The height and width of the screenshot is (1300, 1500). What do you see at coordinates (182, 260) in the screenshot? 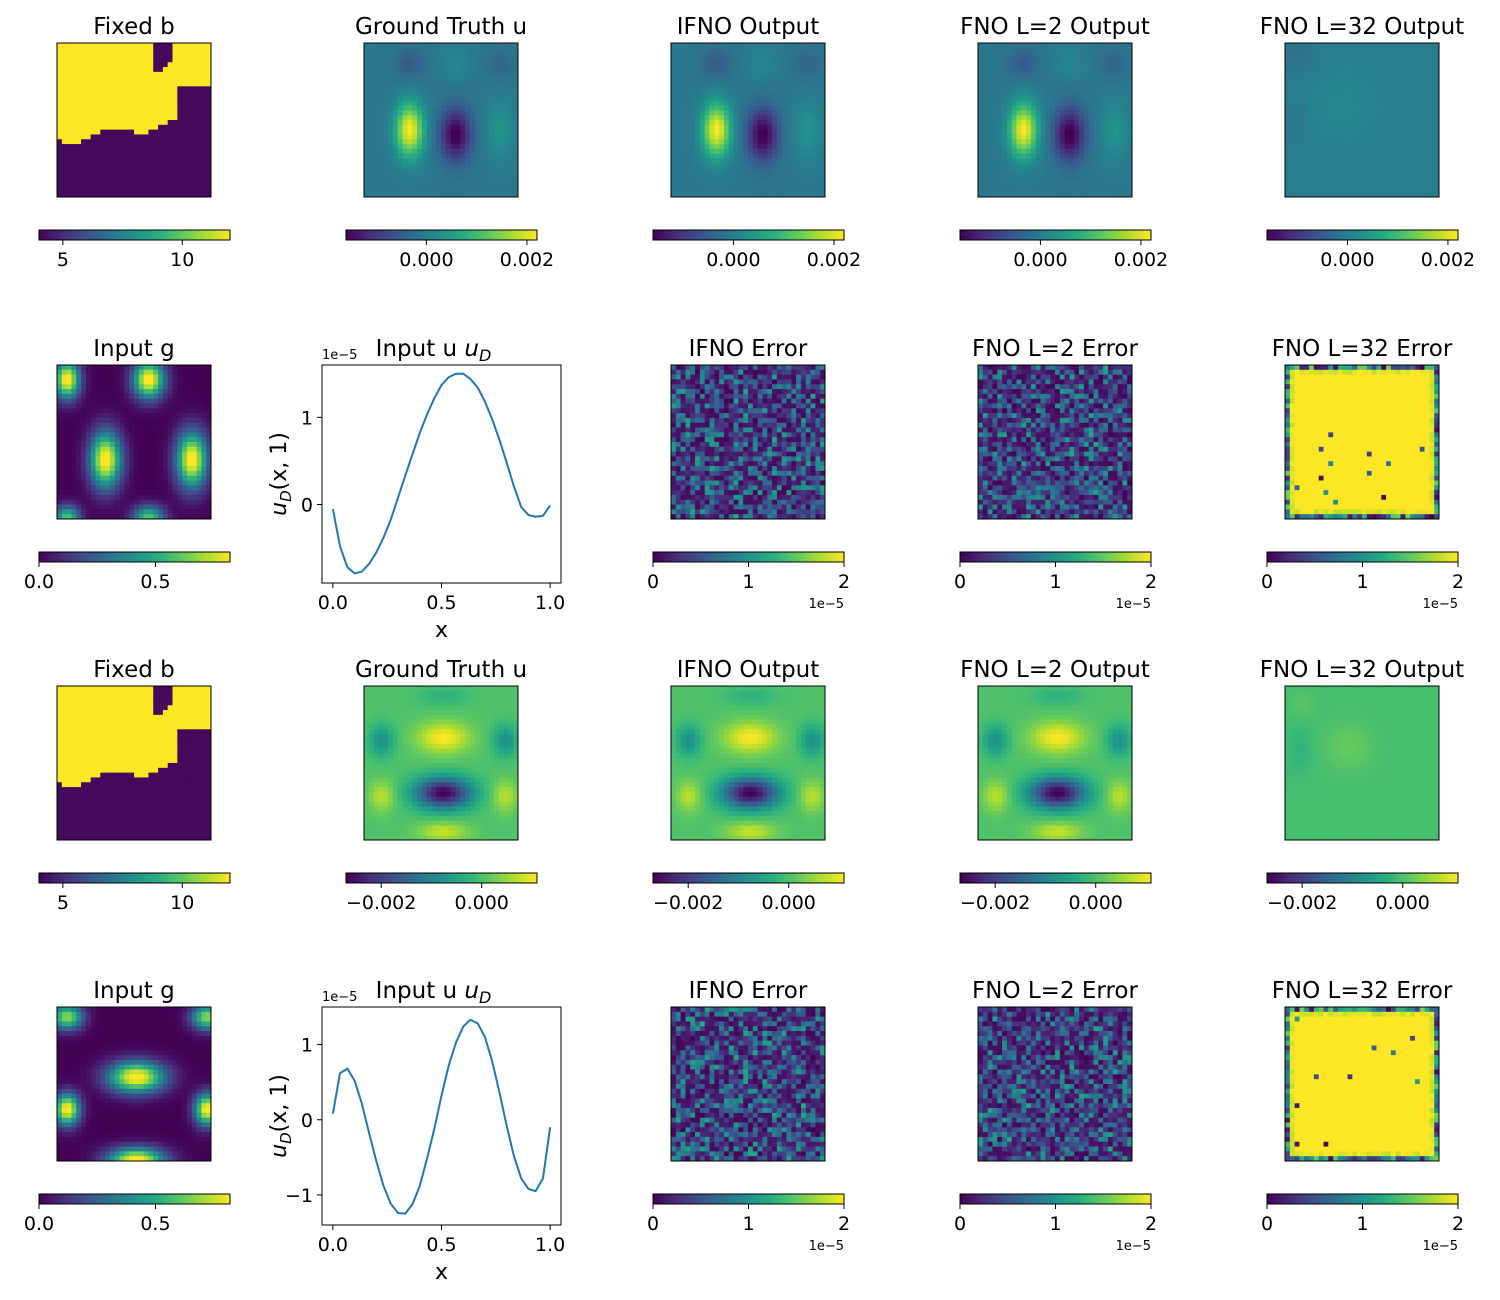
I see `colorbar-tick-label: 10` at bounding box center [182, 260].